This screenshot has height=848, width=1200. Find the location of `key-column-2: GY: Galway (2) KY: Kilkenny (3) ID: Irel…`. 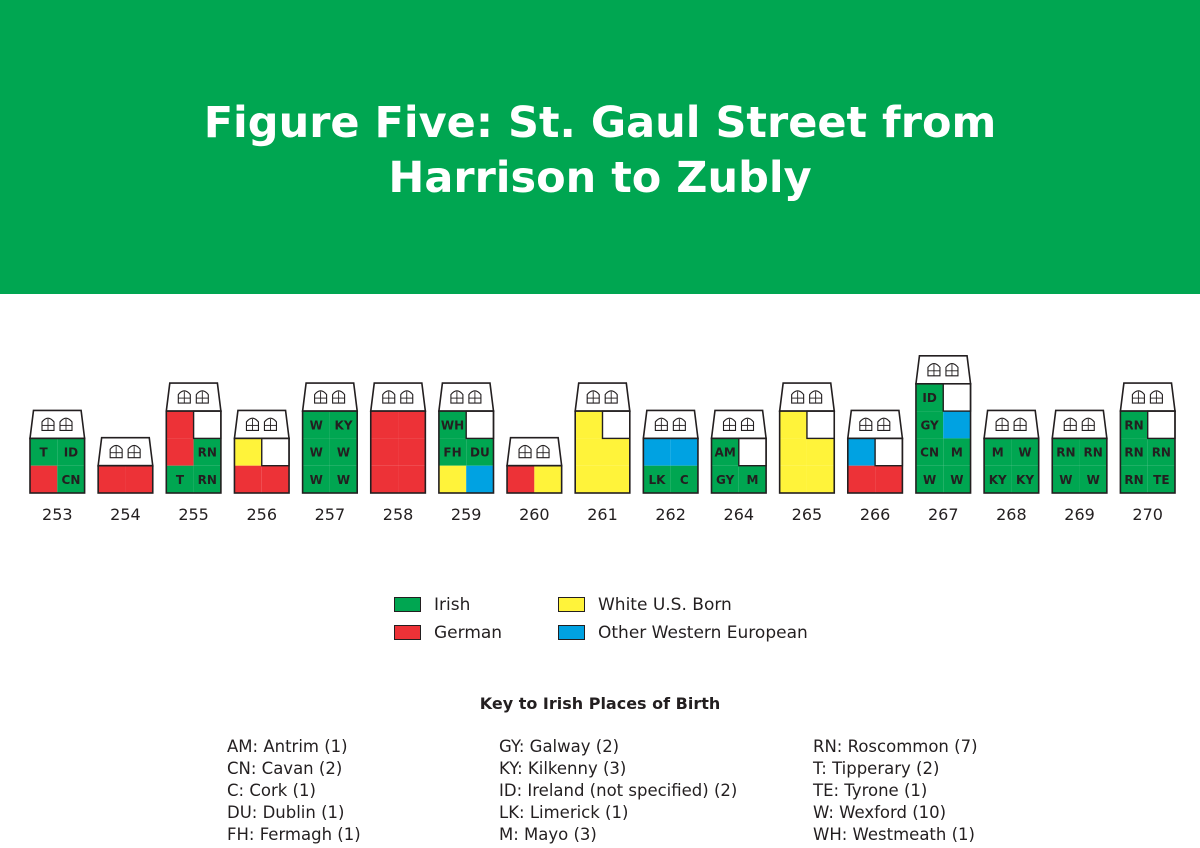

key-column-2: GY: Galway (2) KY: Kilkenny (3) ID: Irel… is located at coordinates (618, 791).